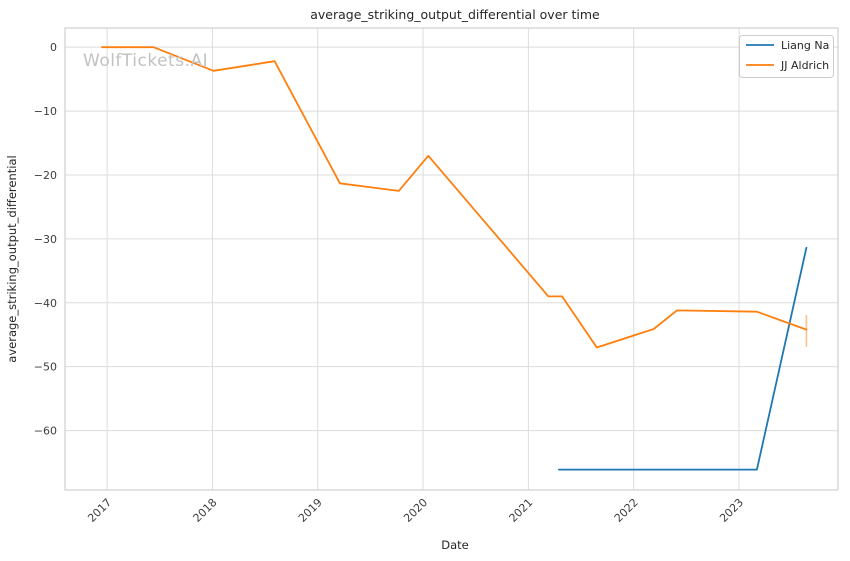 This screenshot has width=850, height=561. I want to click on legend: Liang Na JJ Aldrich, so click(786, 56).